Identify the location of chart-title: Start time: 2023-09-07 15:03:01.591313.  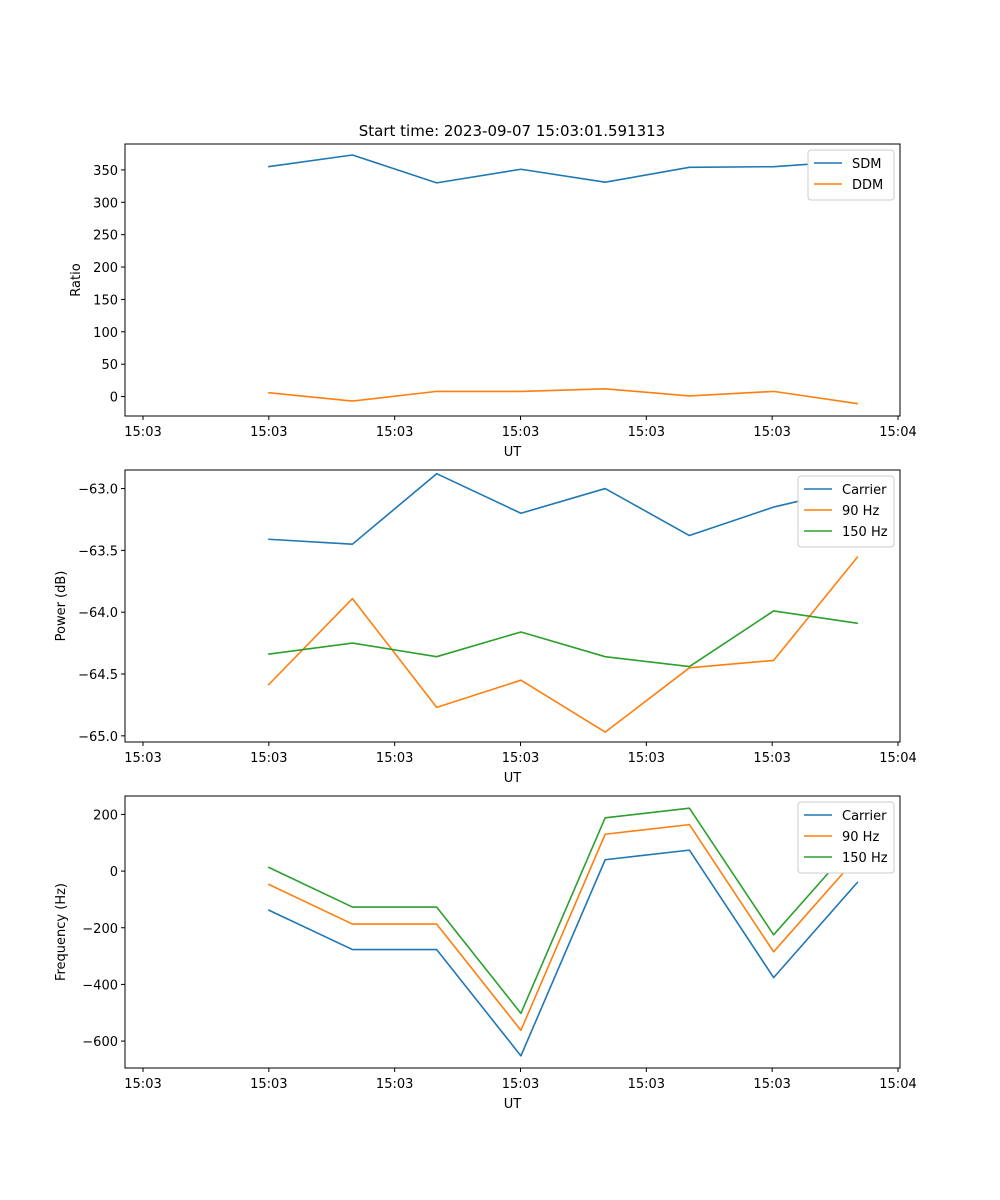
(512, 131).